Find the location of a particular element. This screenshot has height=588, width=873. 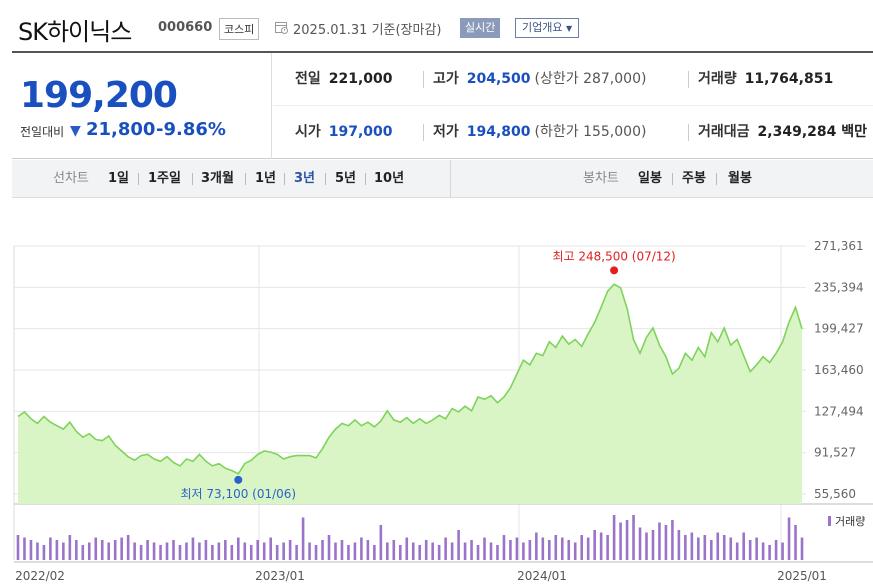

calendar-icon is located at coordinates (281, 28).